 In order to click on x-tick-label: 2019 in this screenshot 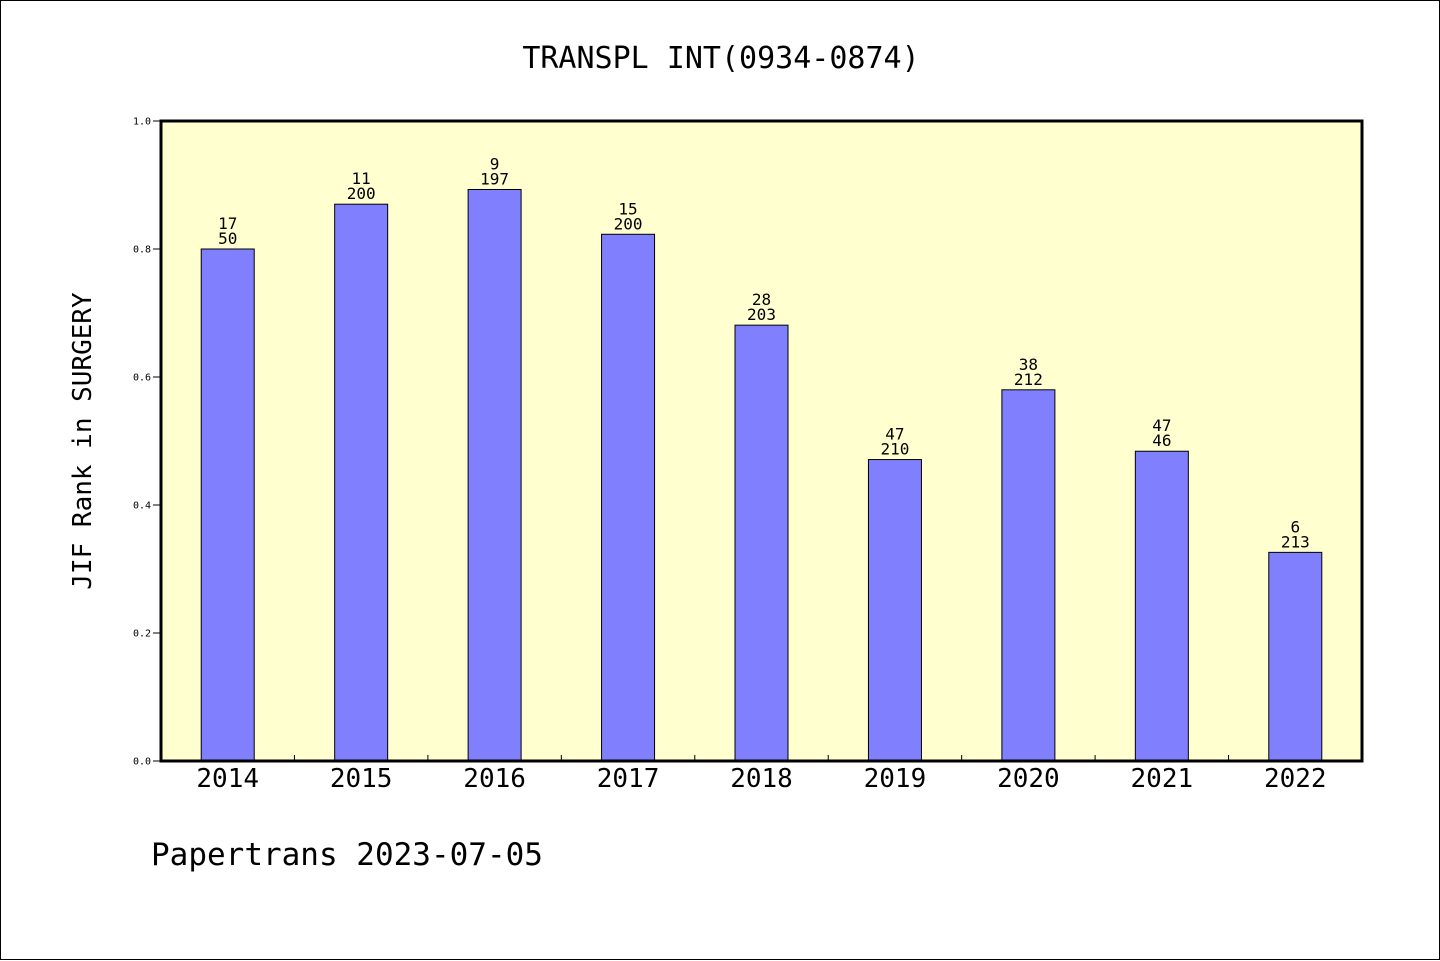, I will do `click(895, 779)`.